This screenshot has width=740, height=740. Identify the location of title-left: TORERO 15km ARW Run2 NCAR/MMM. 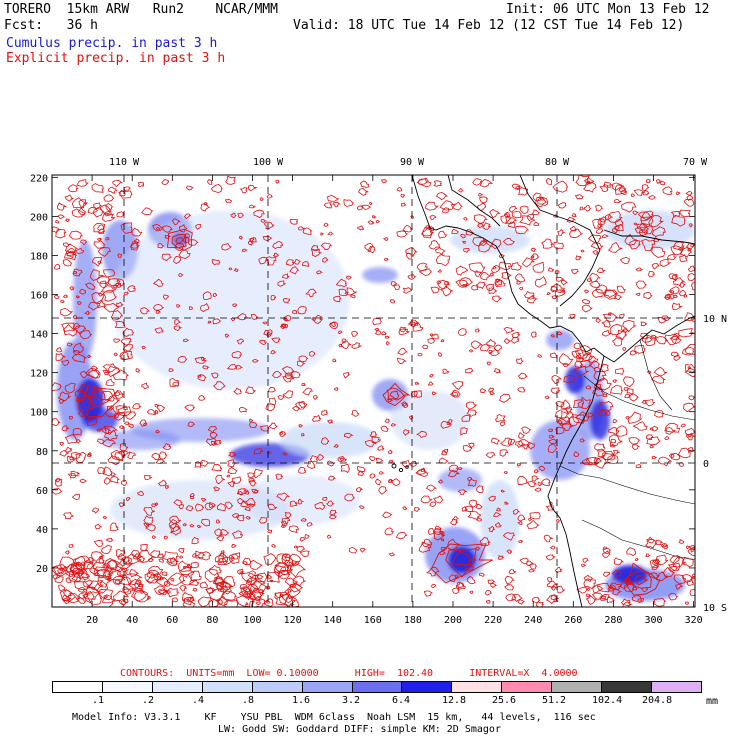
(141, 9).